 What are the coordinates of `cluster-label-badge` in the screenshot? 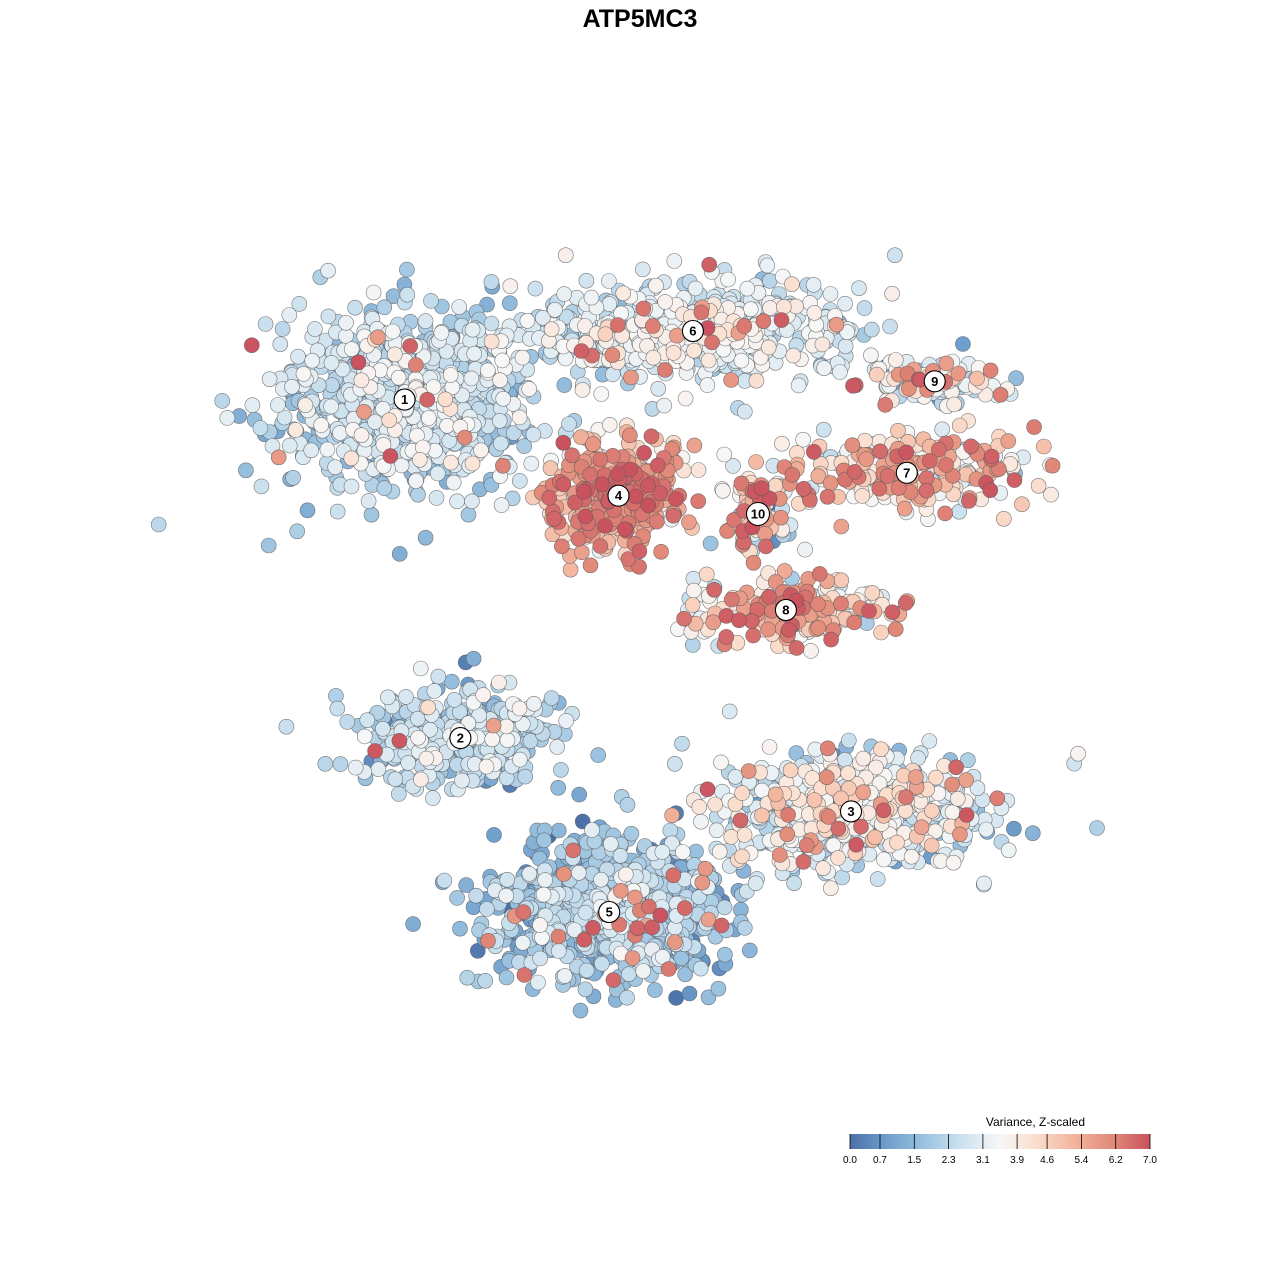 It's located at (692, 331).